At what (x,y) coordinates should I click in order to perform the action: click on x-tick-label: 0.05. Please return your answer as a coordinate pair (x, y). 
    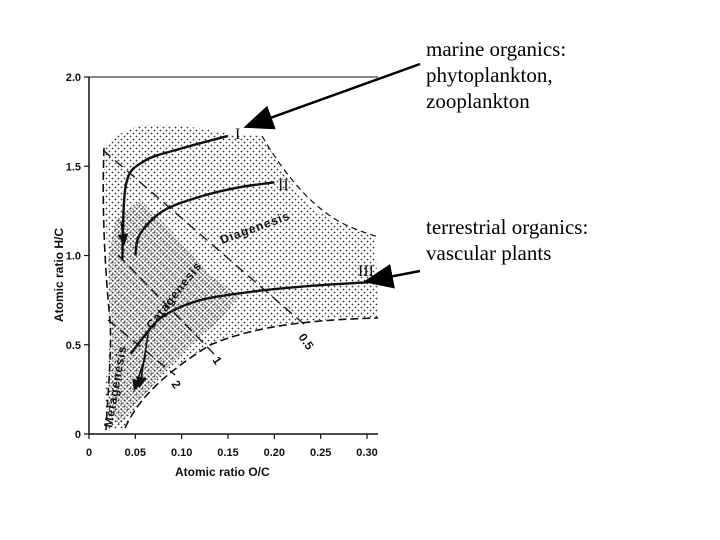
    Looking at the image, I should click on (135, 453).